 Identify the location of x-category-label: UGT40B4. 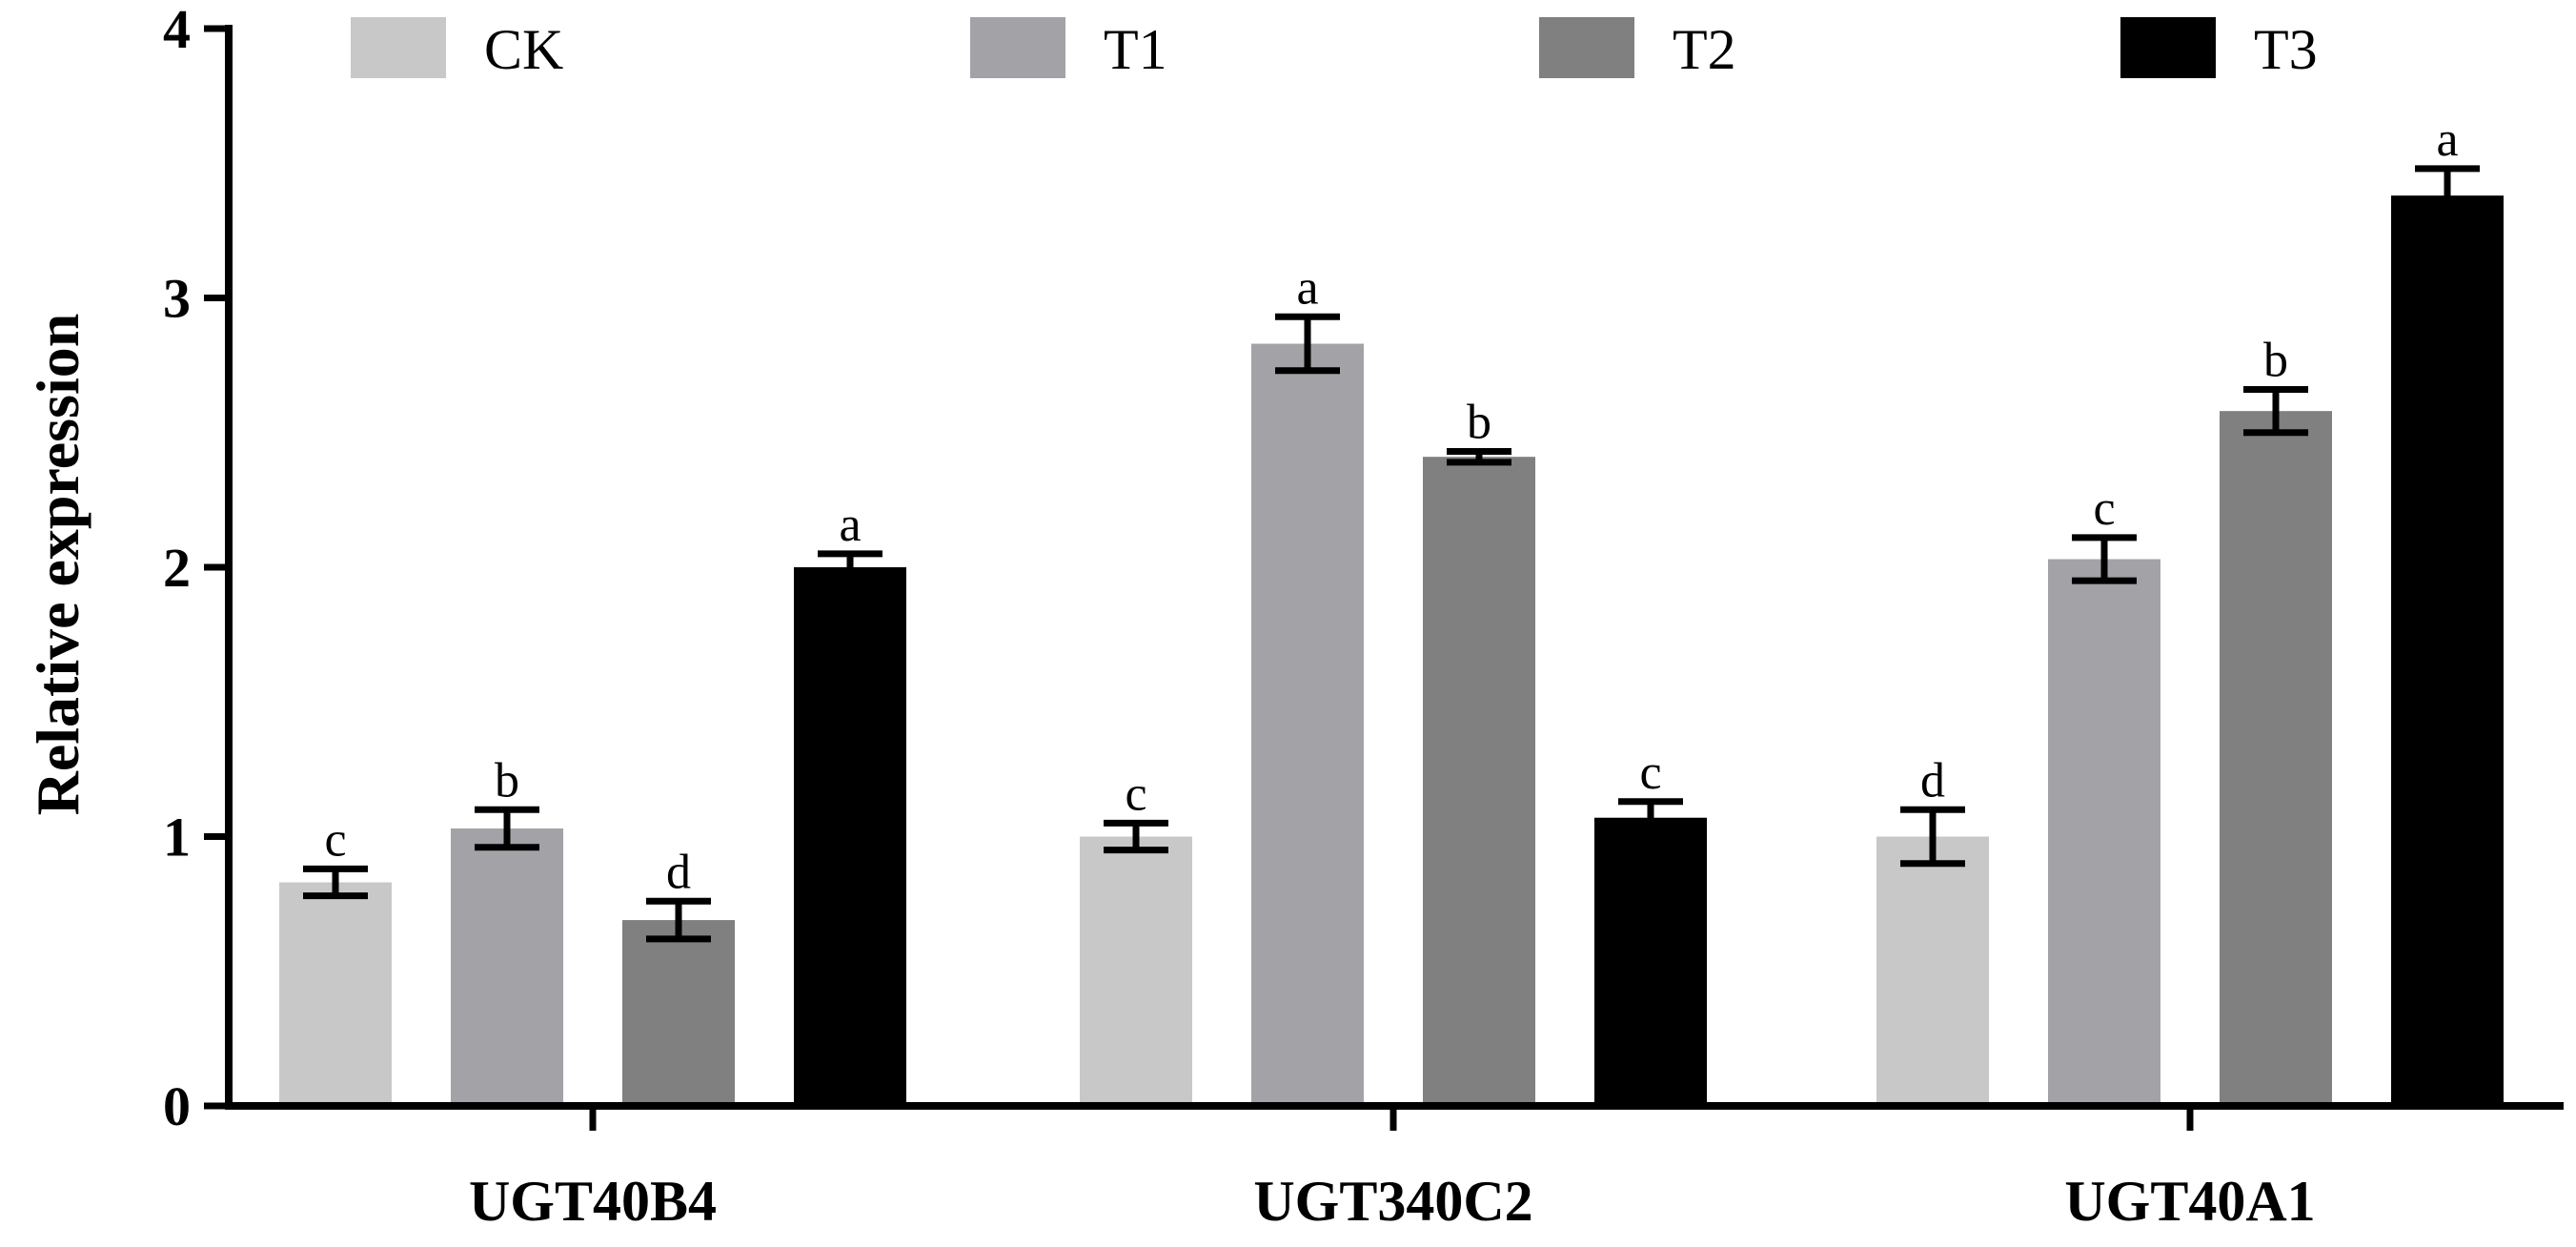
(593, 1201).